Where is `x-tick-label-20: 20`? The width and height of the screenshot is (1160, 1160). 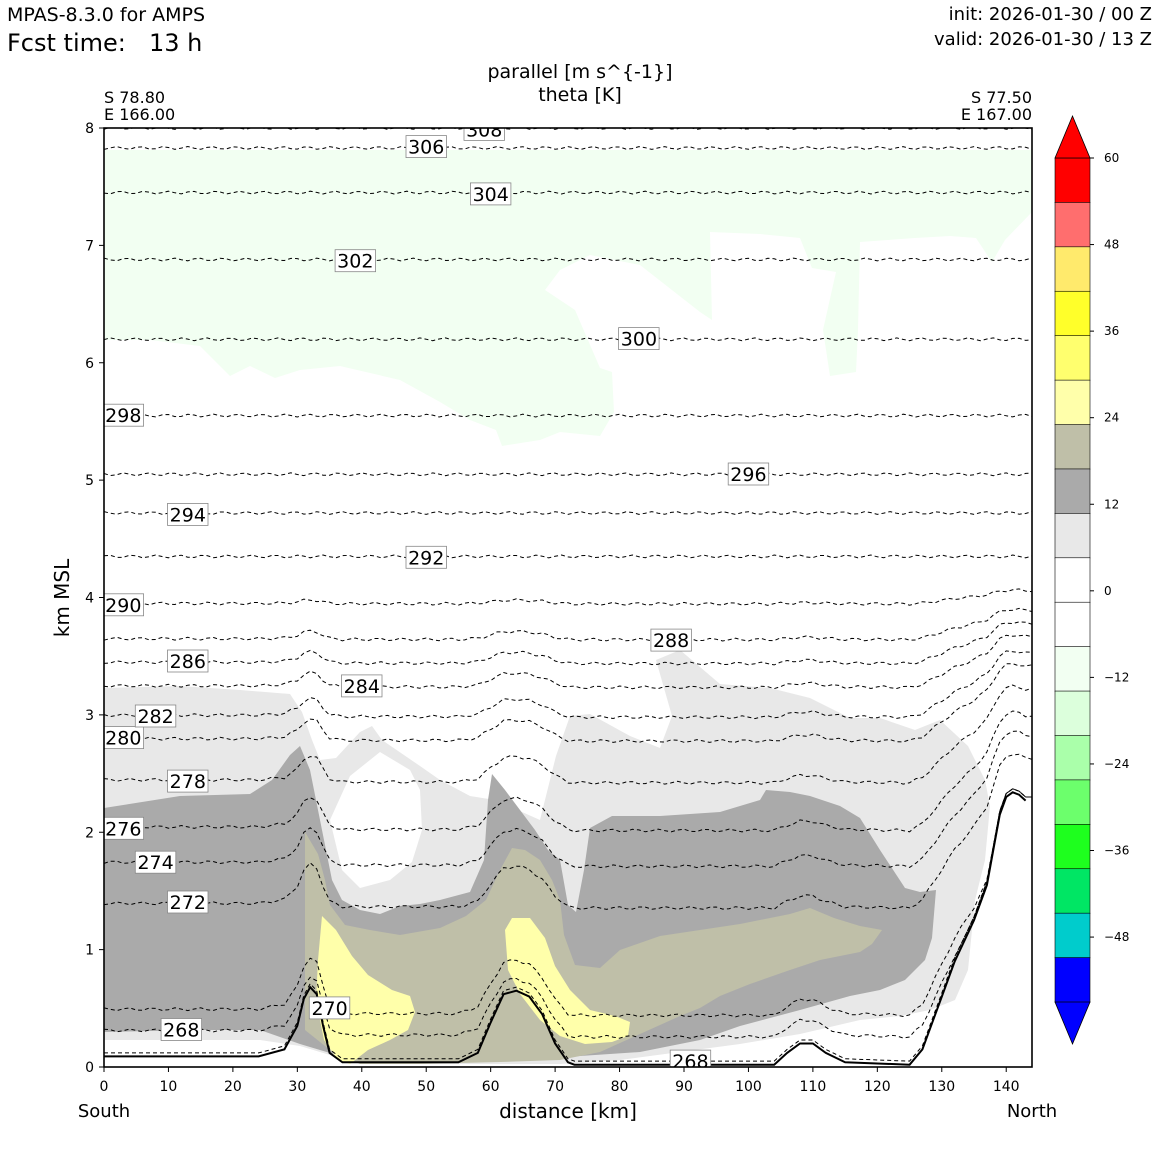
x-tick-label-20: 20 is located at coordinates (233, 1087).